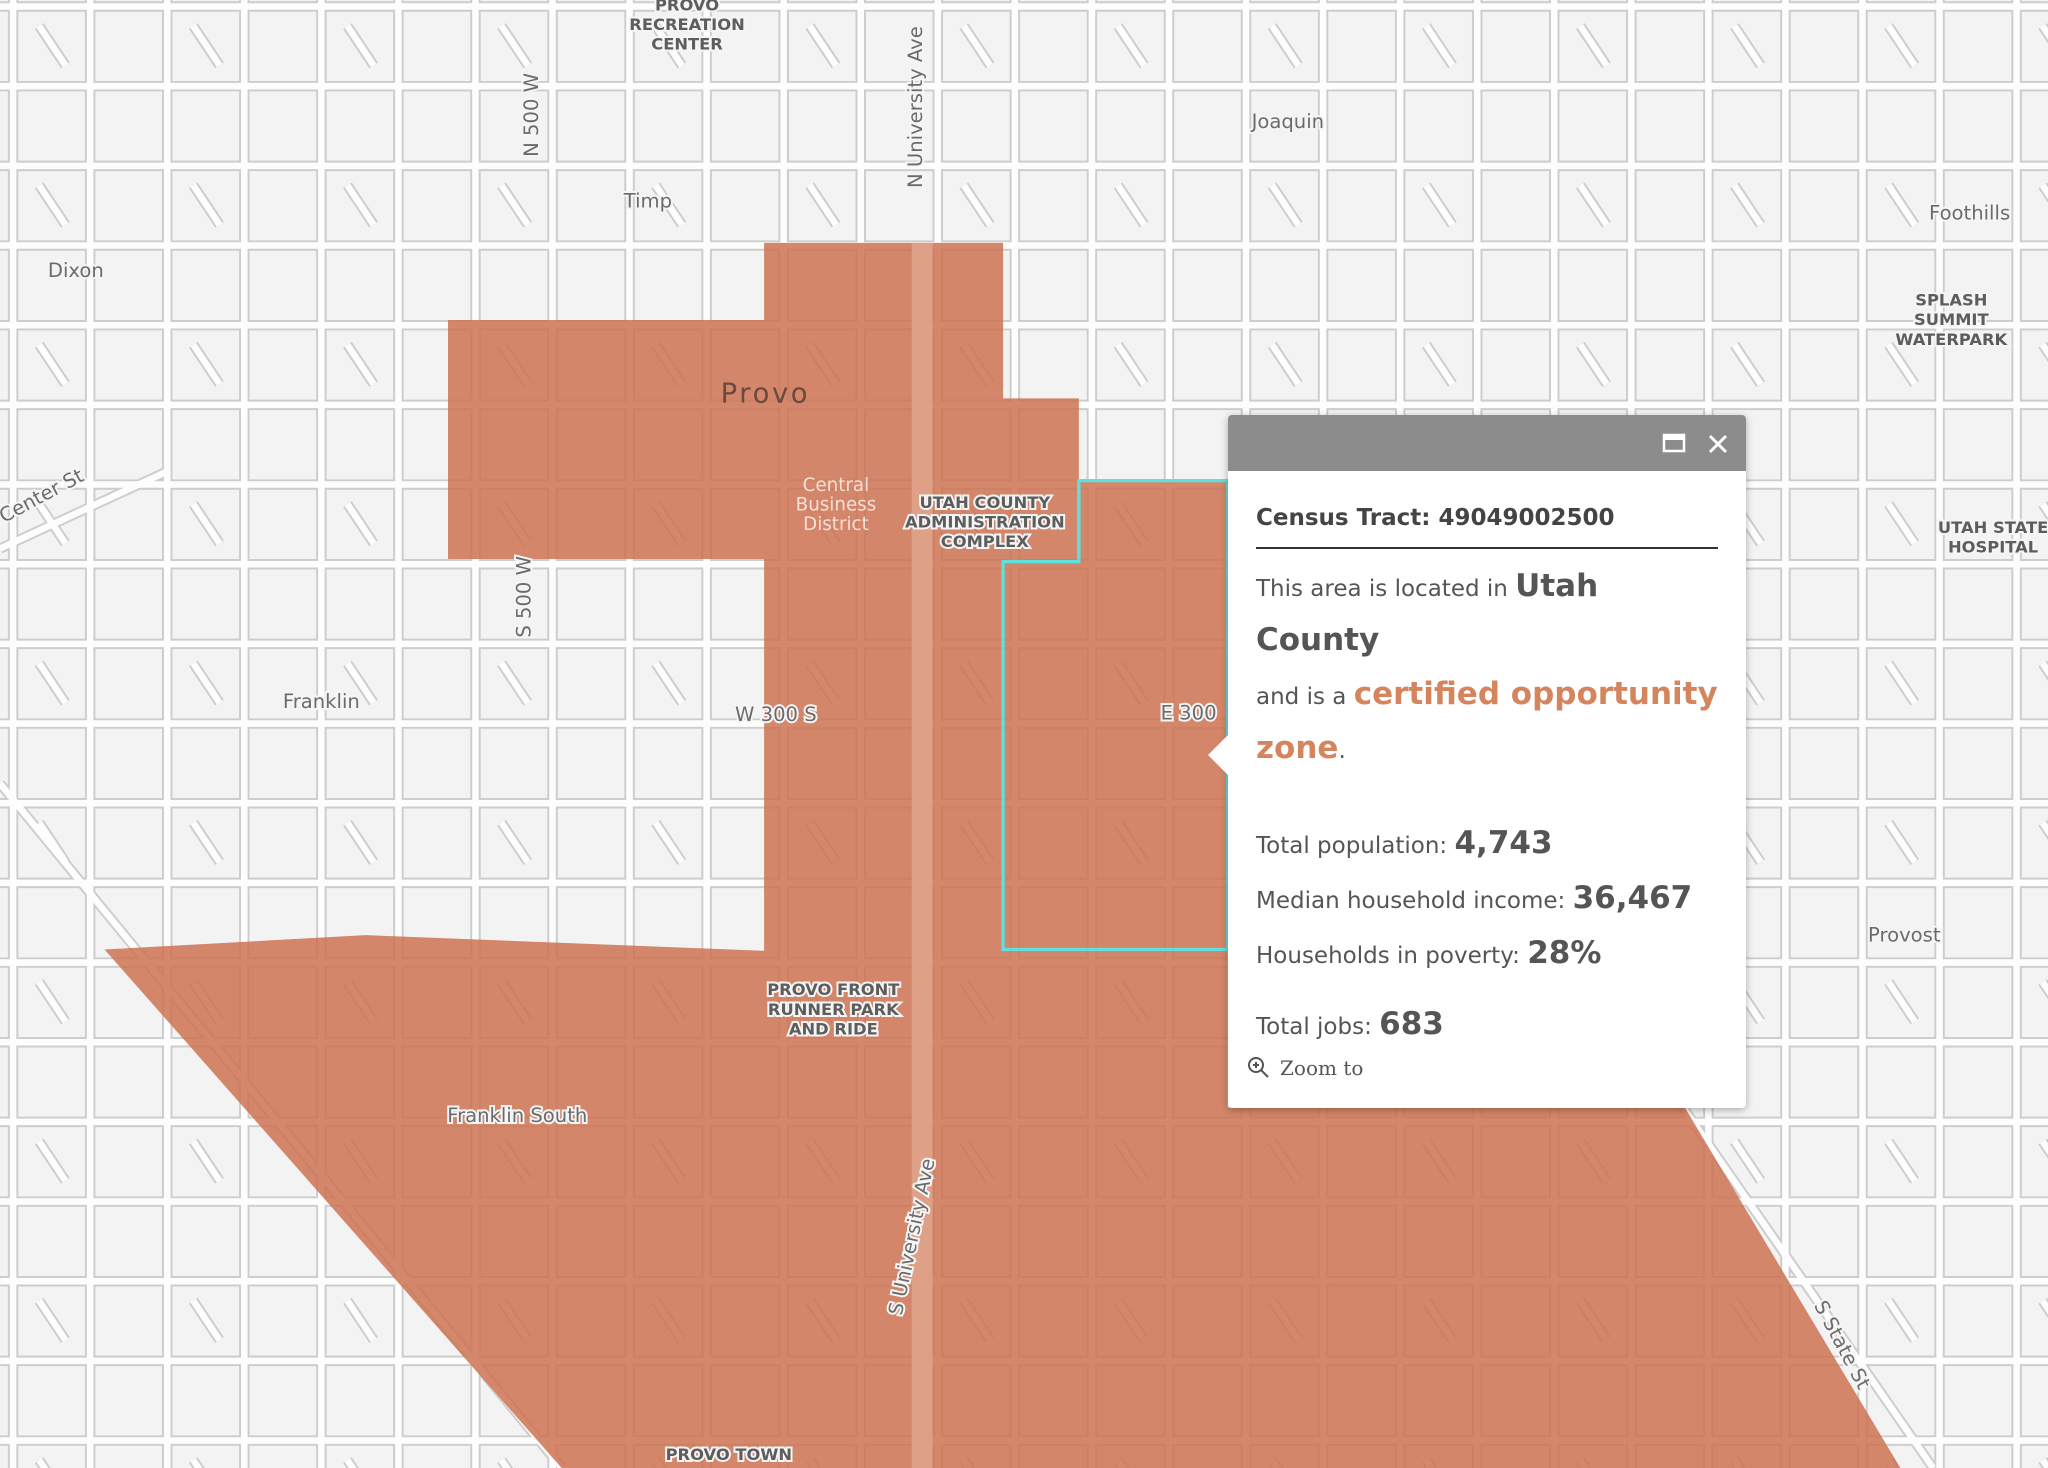  What do you see at coordinates (517, 1115) in the screenshot?
I see `label-text: Franklin South` at bounding box center [517, 1115].